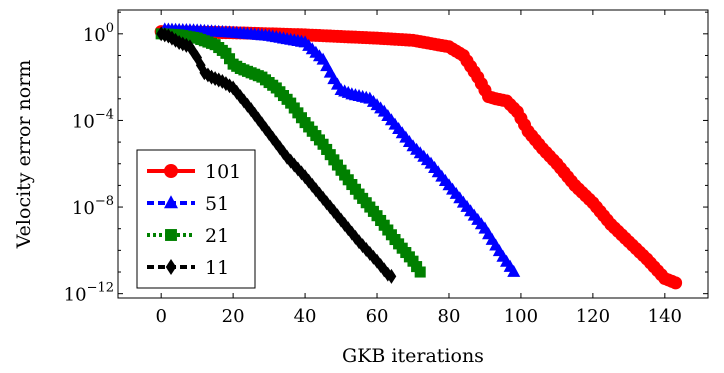 The width and height of the screenshot is (724, 373). I want to click on y-tick-label: 10⁻⁴, so click(93, 119).